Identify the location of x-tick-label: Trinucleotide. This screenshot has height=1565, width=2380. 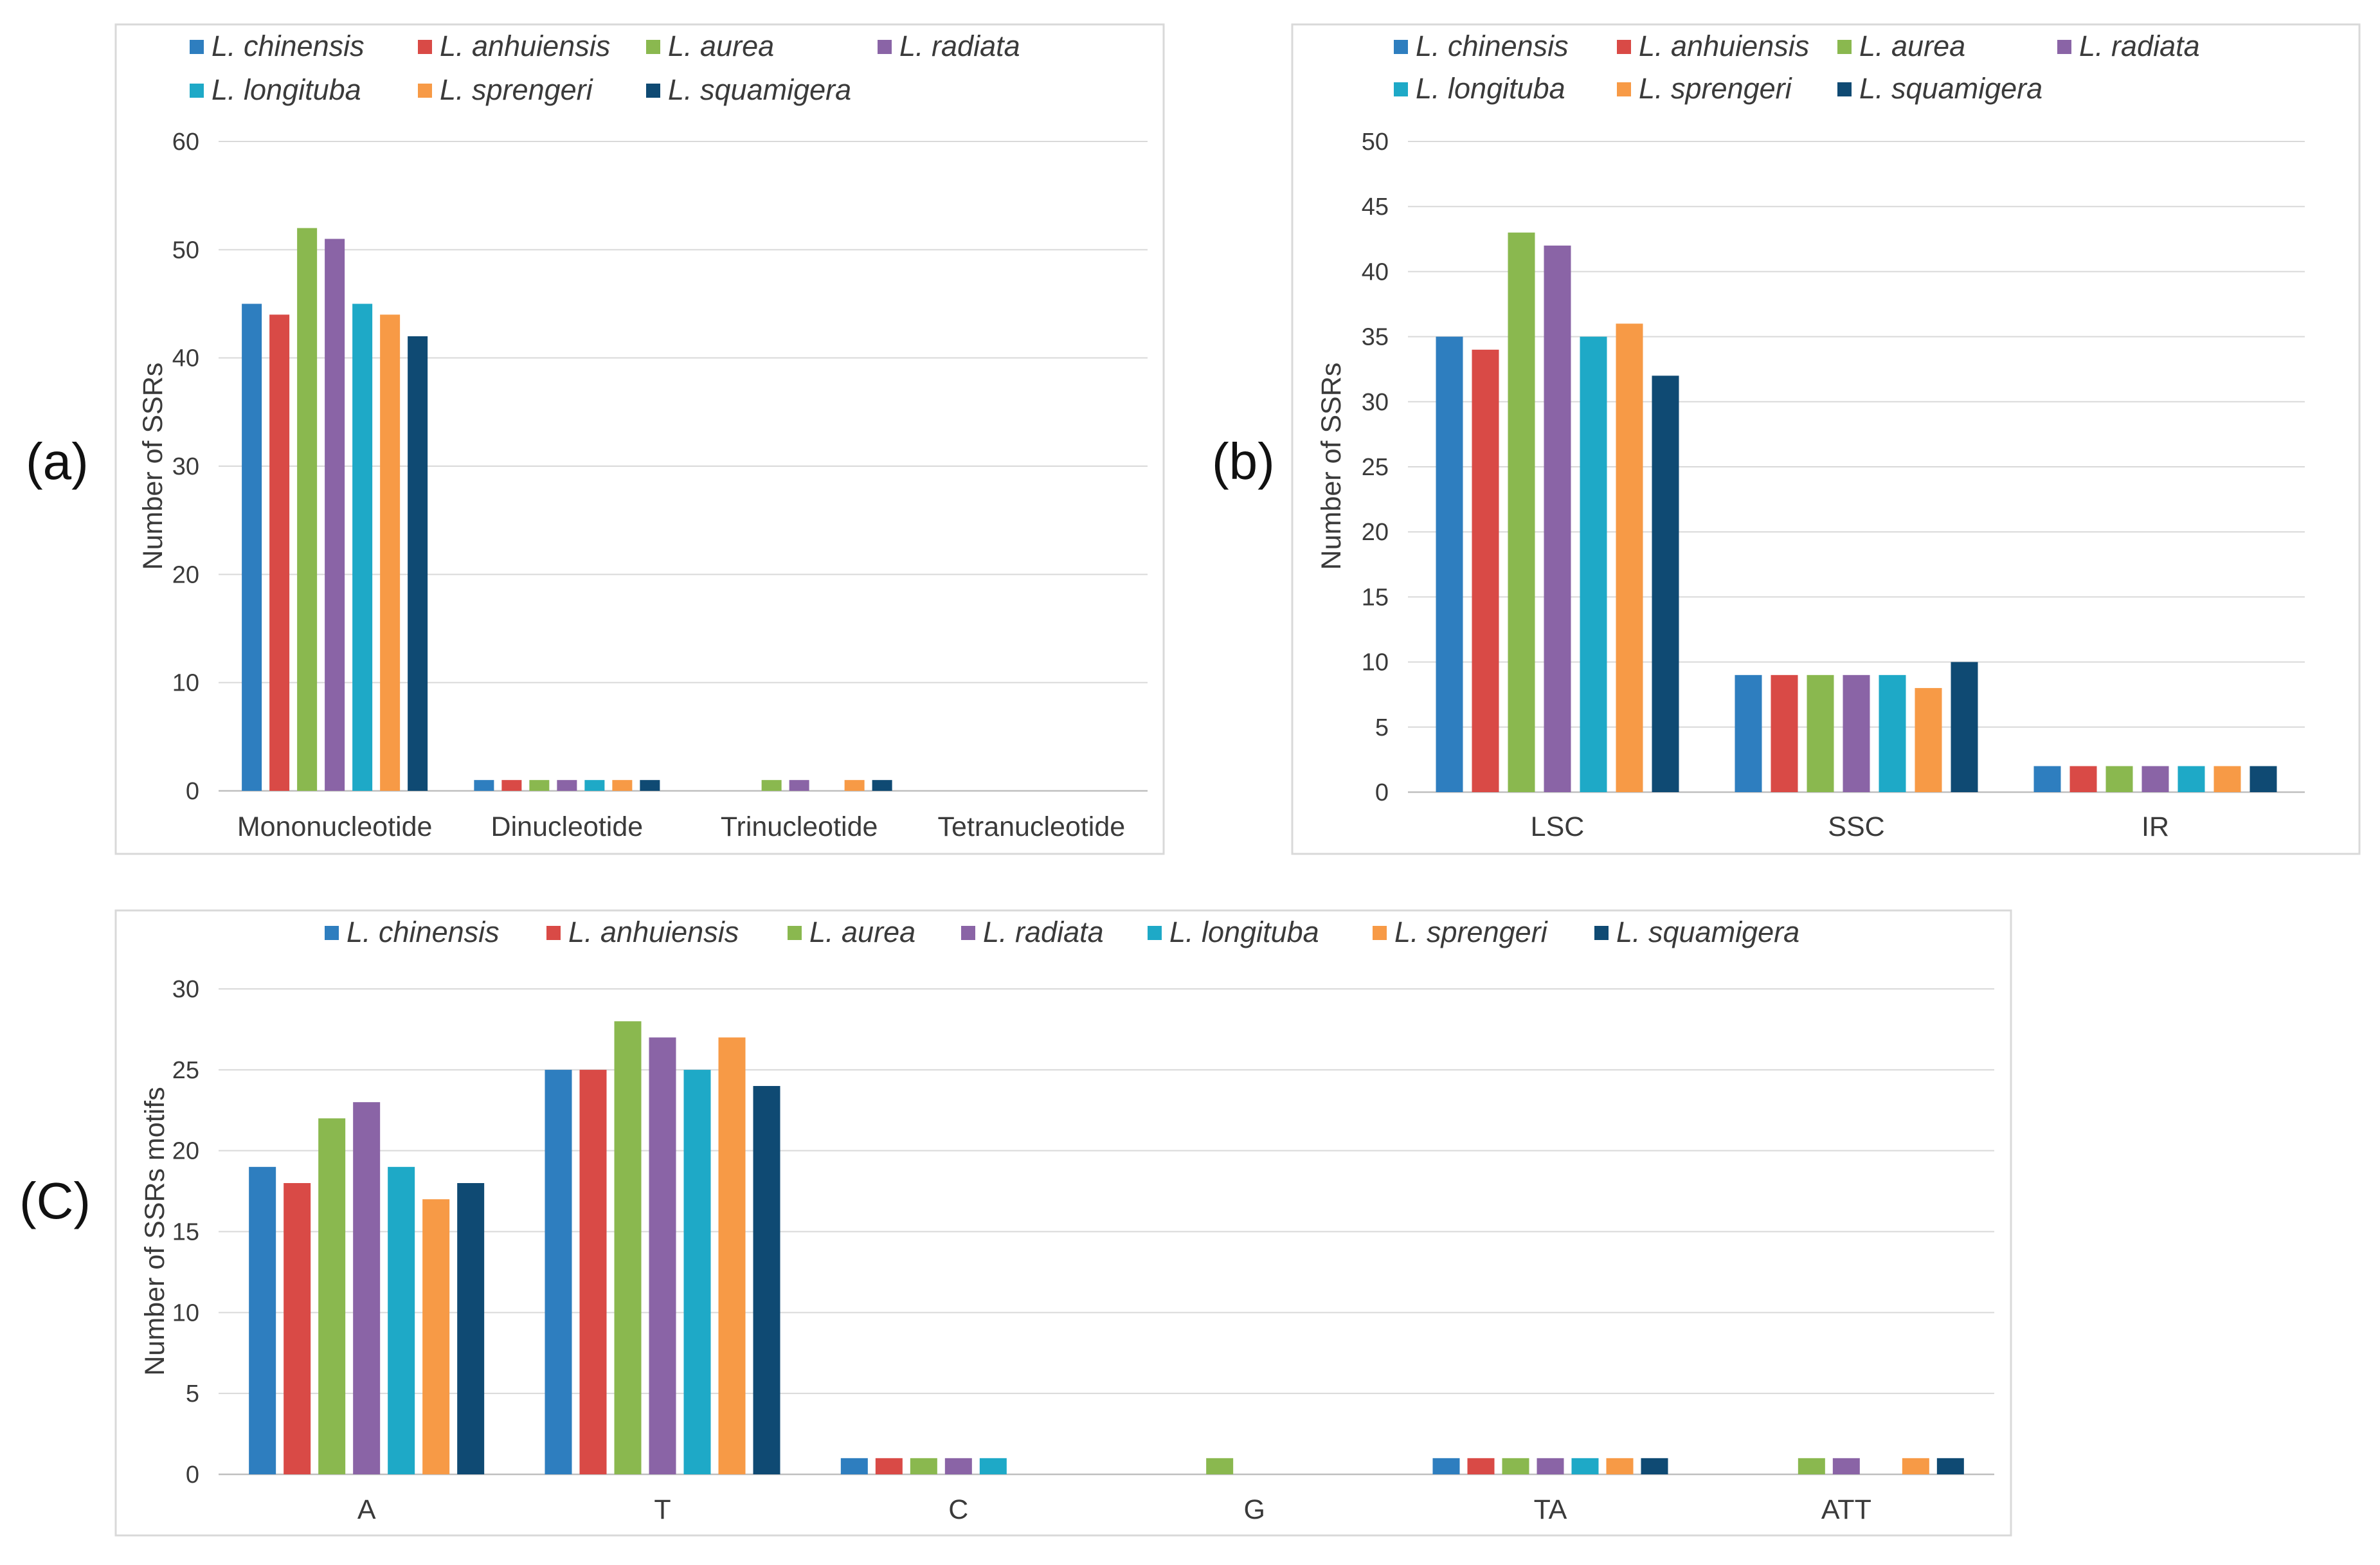
(799, 826).